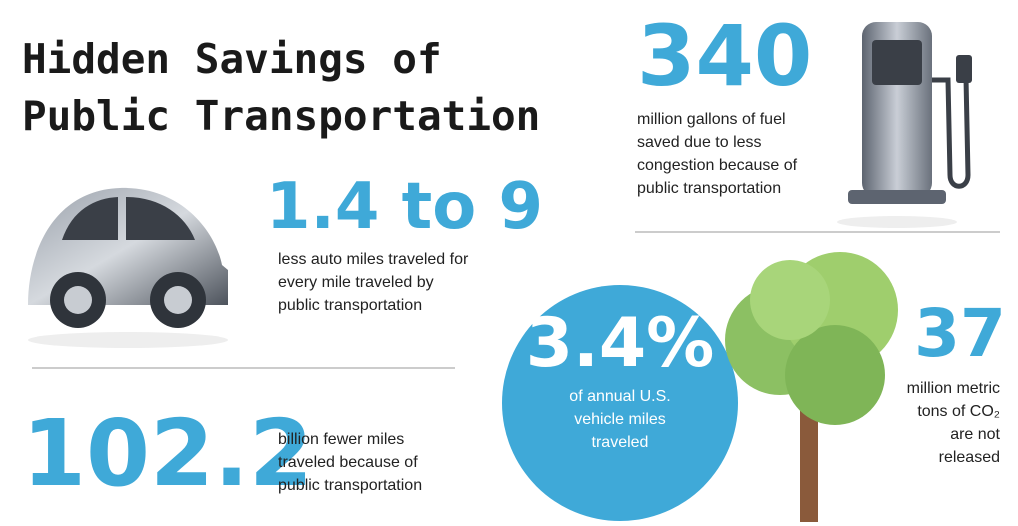  I want to click on tree-icon, so click(811, 387).